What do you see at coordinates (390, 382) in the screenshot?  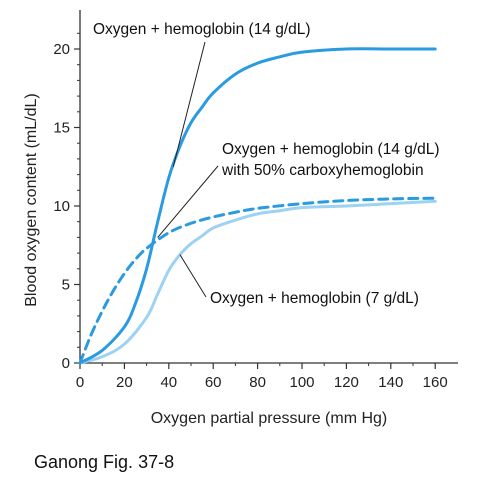 I see `x-tick-label: 140` at bounding box center [390, 382].